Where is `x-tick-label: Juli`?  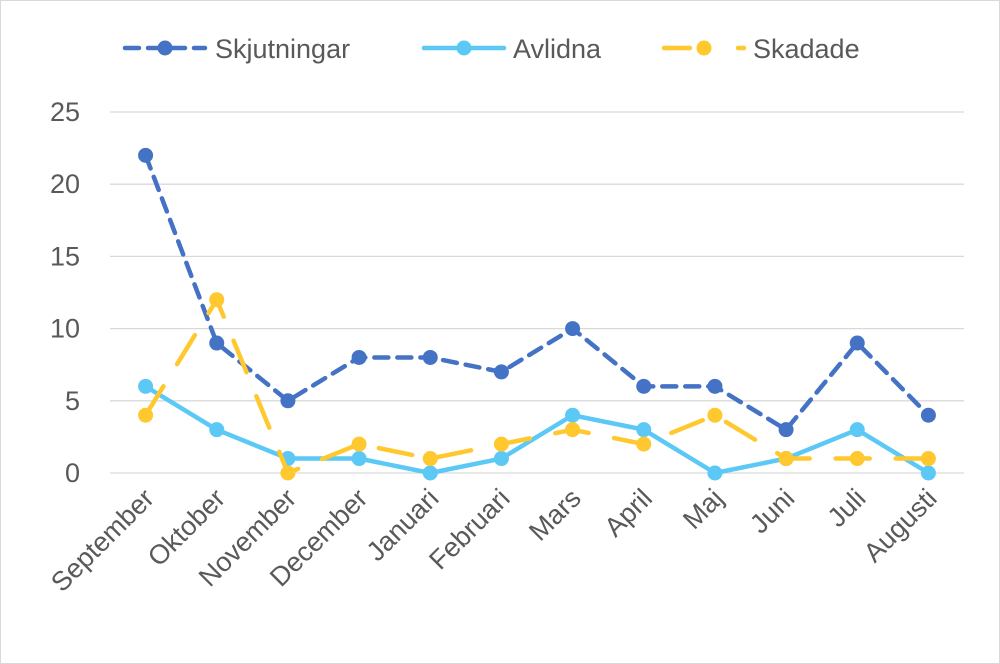 x-tick-label: Juli is located at coordinates (847, 508).